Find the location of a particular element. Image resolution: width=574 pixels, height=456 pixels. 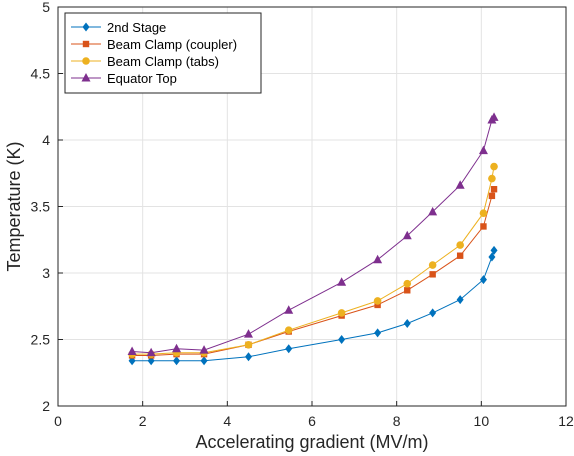

x-tick-label: 2 is located at coordinates (143, 421).